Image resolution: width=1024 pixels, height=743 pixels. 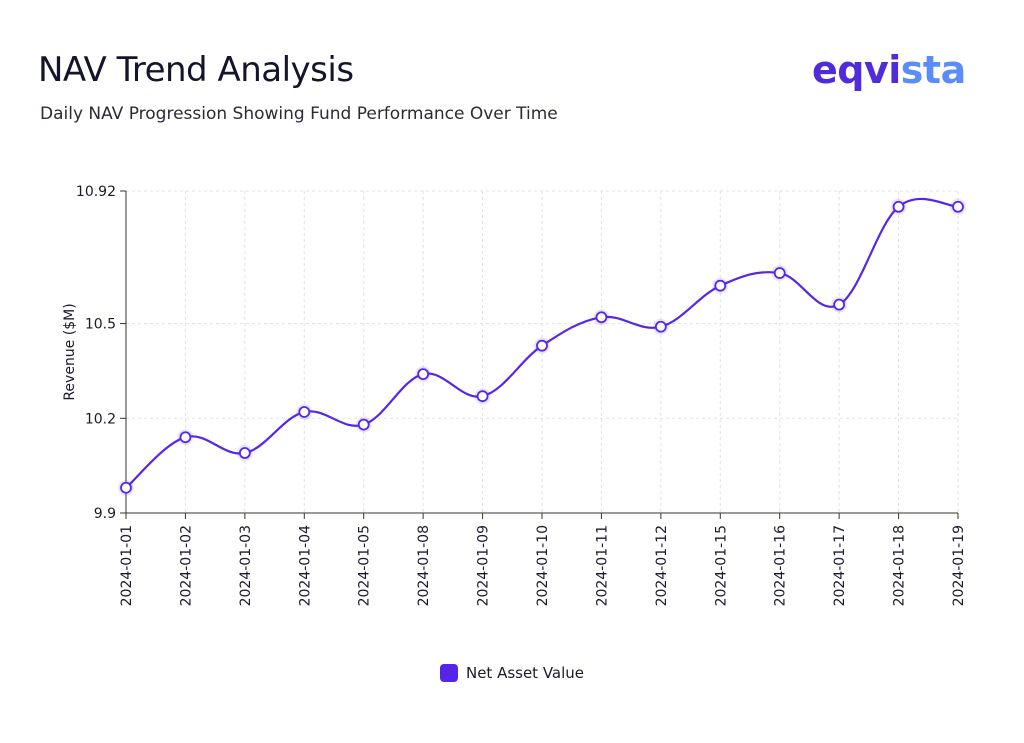 I want to click on x-tick-label: 2024-01-19, so click(x=959, y=565).